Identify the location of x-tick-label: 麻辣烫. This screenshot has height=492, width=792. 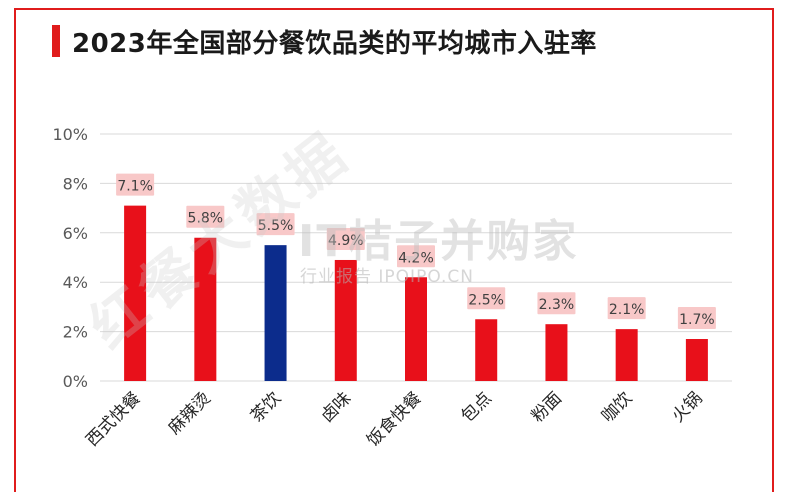
(190, 413).